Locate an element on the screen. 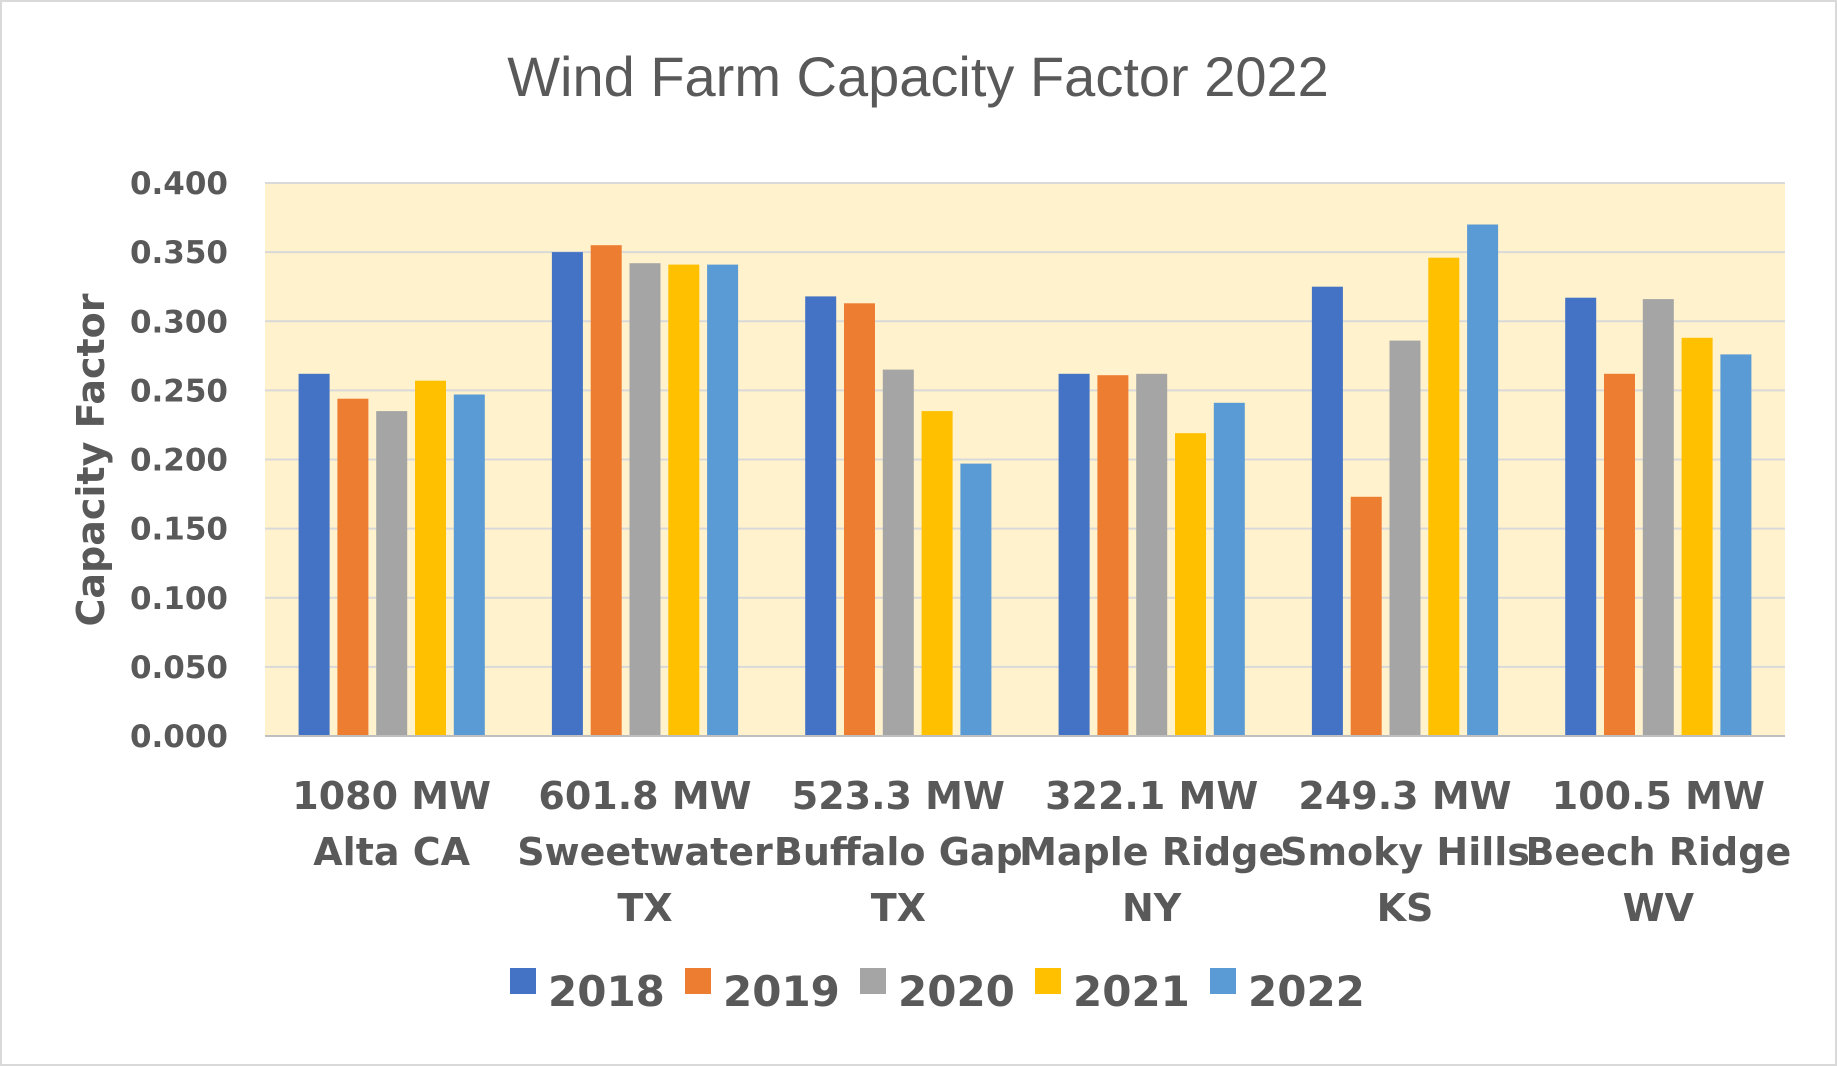 This screenshot has height=1066, width=1837. chart-title: Wind Farm Capacity Factor 2022 is located at coordinates (918, 76).